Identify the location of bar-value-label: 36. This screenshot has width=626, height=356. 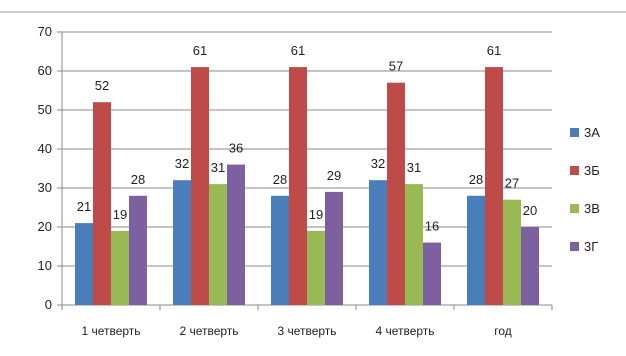
(236, 148).